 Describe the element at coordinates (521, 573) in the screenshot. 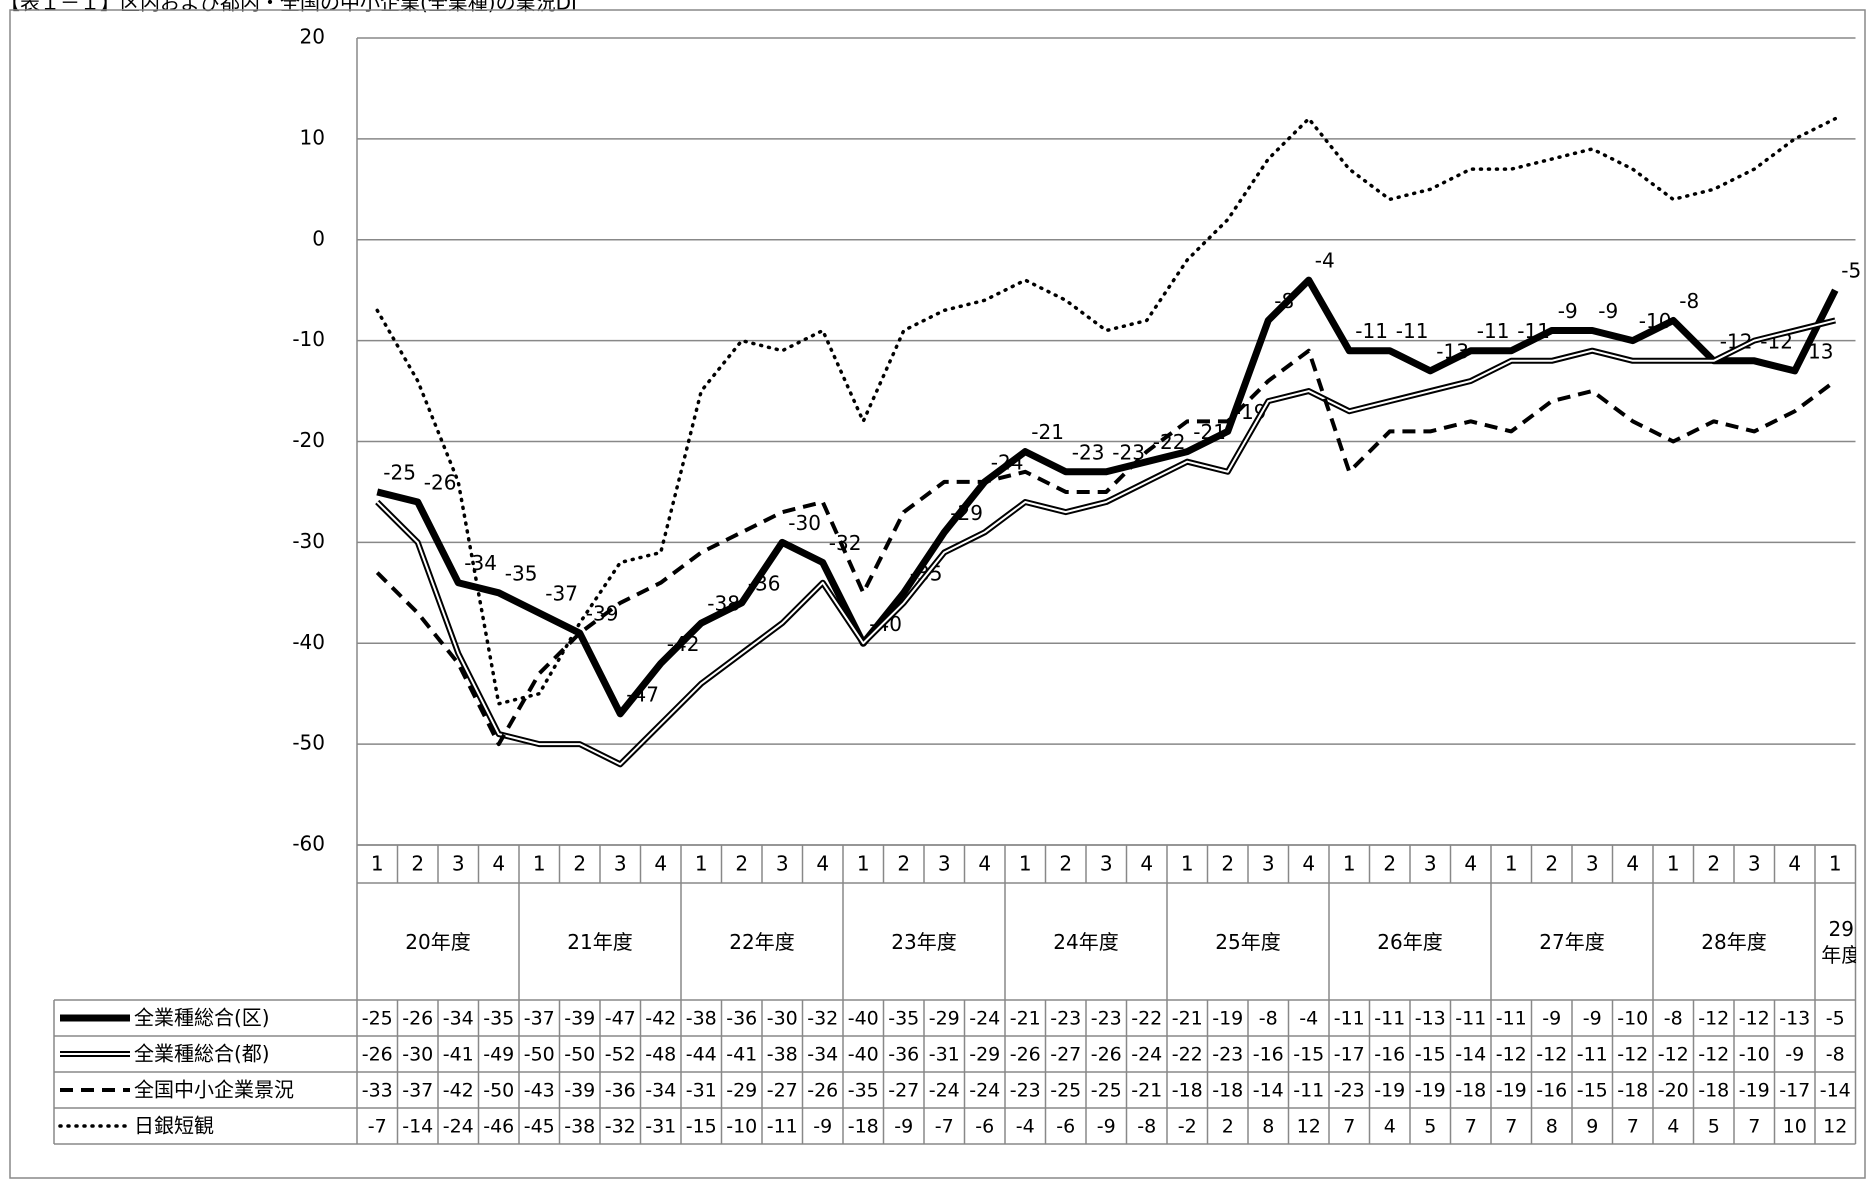

I see `data-label: -35` at that location.